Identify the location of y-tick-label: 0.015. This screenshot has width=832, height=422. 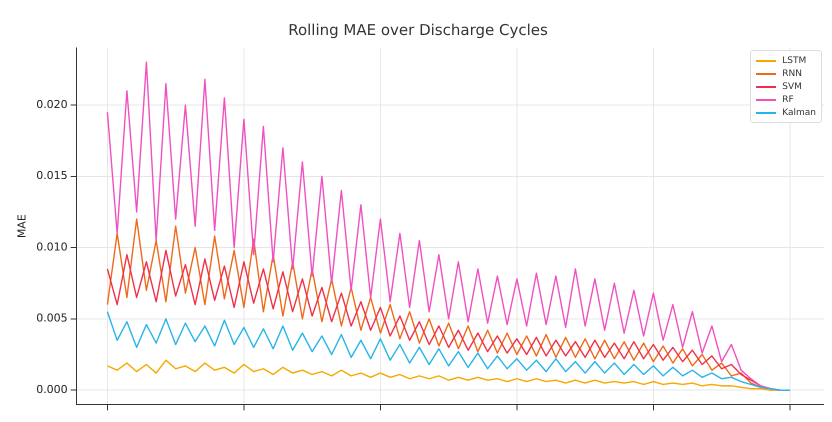
(52, 175).